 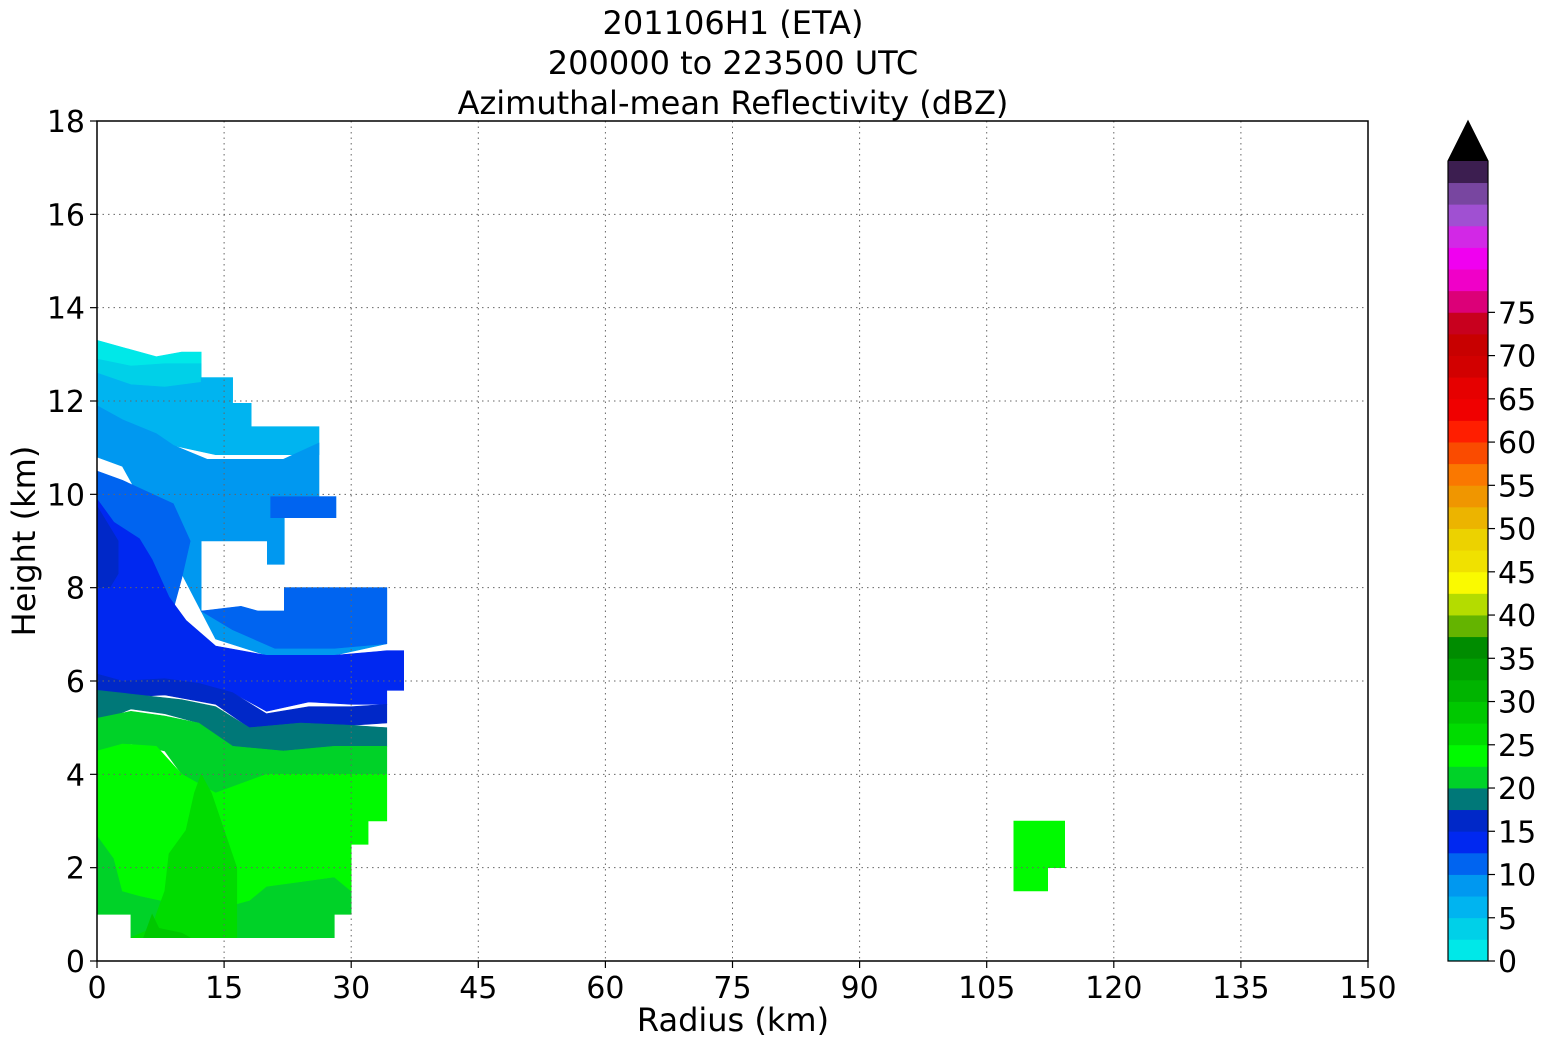 What do you see at coordinates (733, 1020) in the screenshot?
I see `x-axis-label: Radius (km)` at bounding box center [733, 1020].